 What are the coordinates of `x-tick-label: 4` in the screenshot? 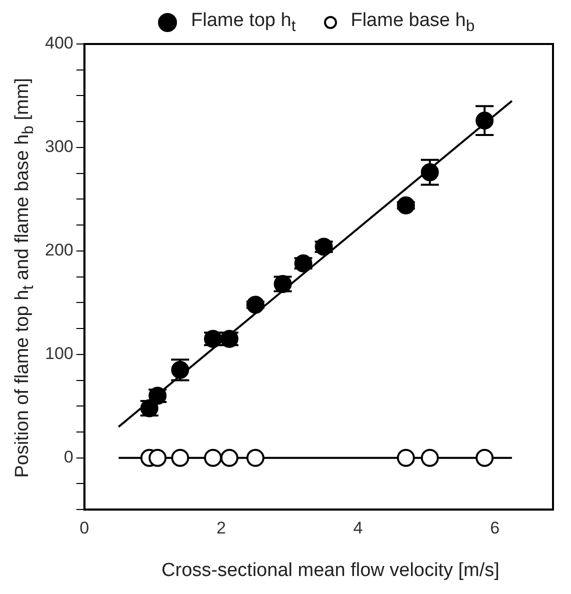 It's located at (358, 528).